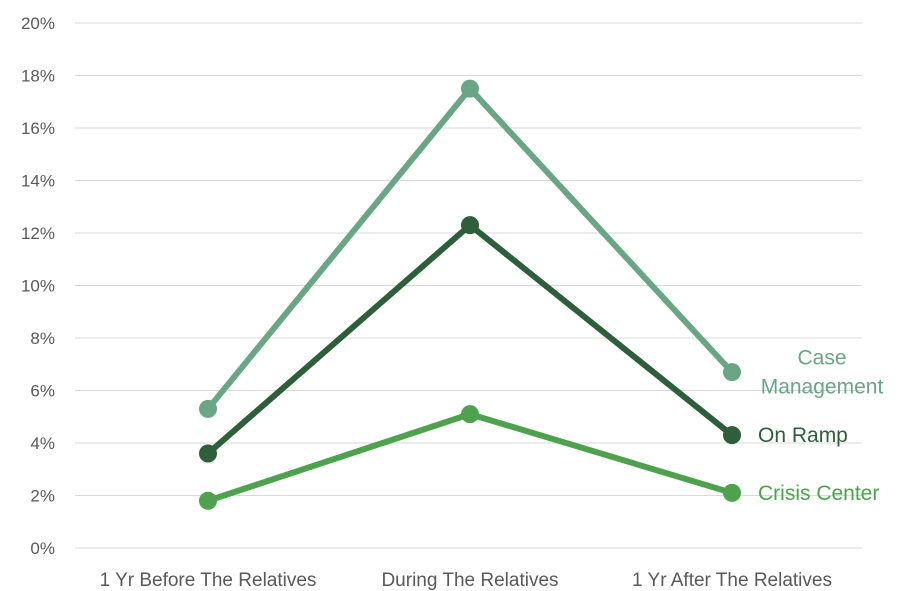  I want to click on y-tick-label: 2%, so click(42, 496).